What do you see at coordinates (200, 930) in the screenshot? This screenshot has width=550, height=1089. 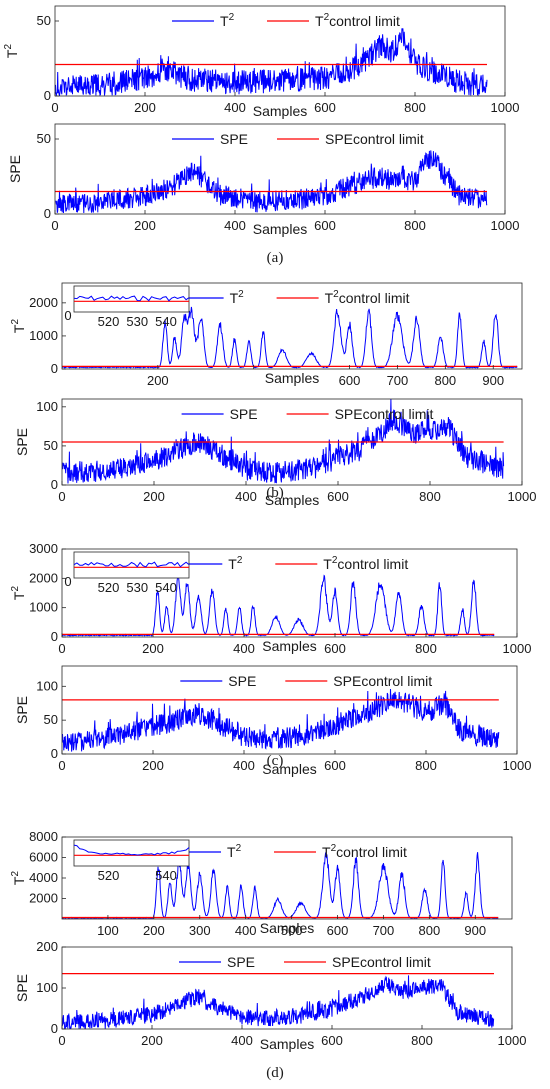 I see `x-tick-label: 300` at bounding box center [200, 930].